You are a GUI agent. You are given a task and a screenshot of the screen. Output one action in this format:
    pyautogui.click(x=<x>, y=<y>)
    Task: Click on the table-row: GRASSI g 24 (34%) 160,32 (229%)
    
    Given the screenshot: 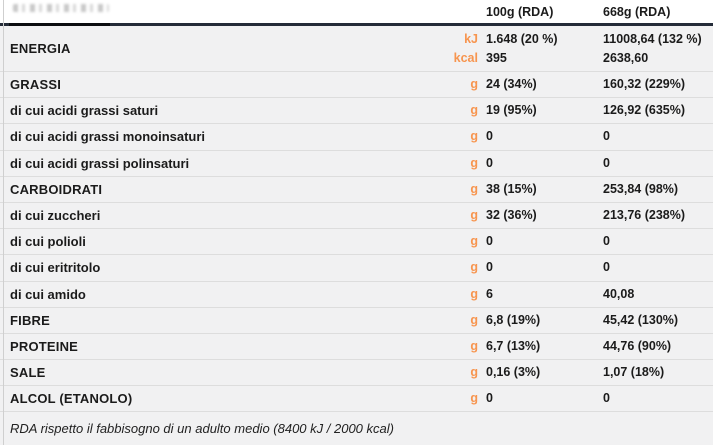 What is the action you would take?
    pyautogui.click(x=356, y=85)
    